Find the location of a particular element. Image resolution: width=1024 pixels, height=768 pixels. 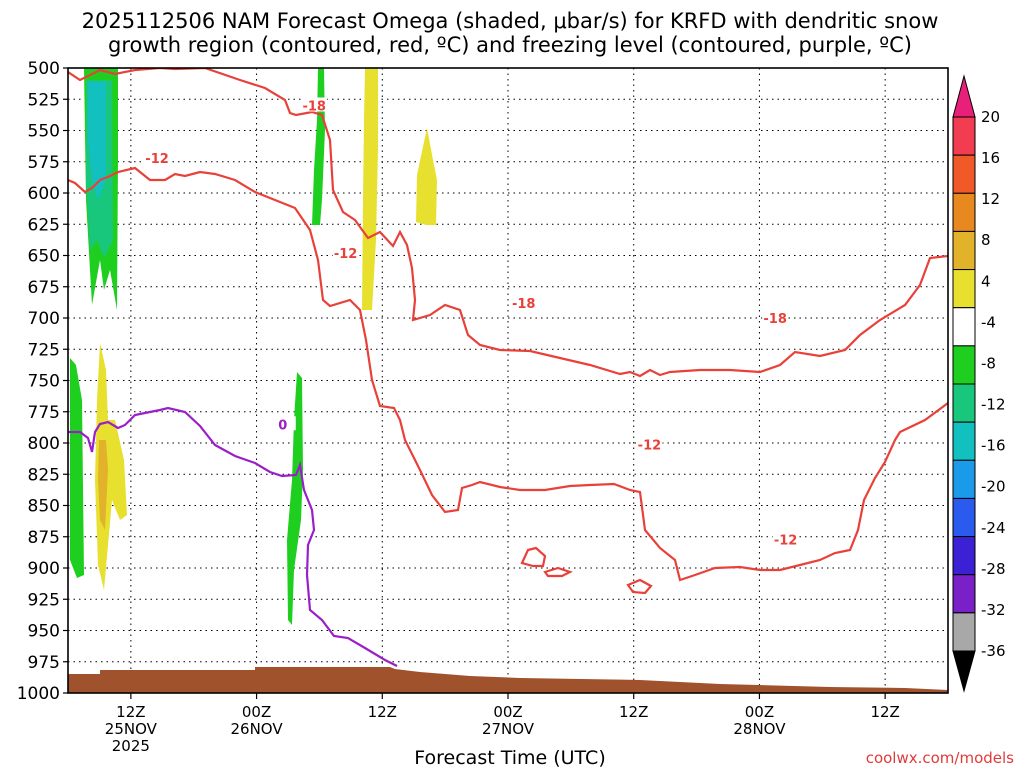

colorbar-label: -24 is located at coordinates (993, 528).